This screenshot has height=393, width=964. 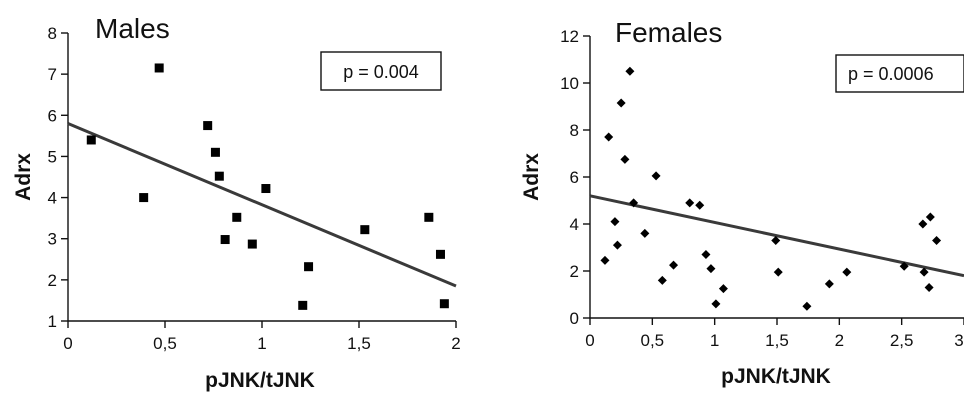 I want to click on males-chart-title: Males, so click(x=132, y=28).